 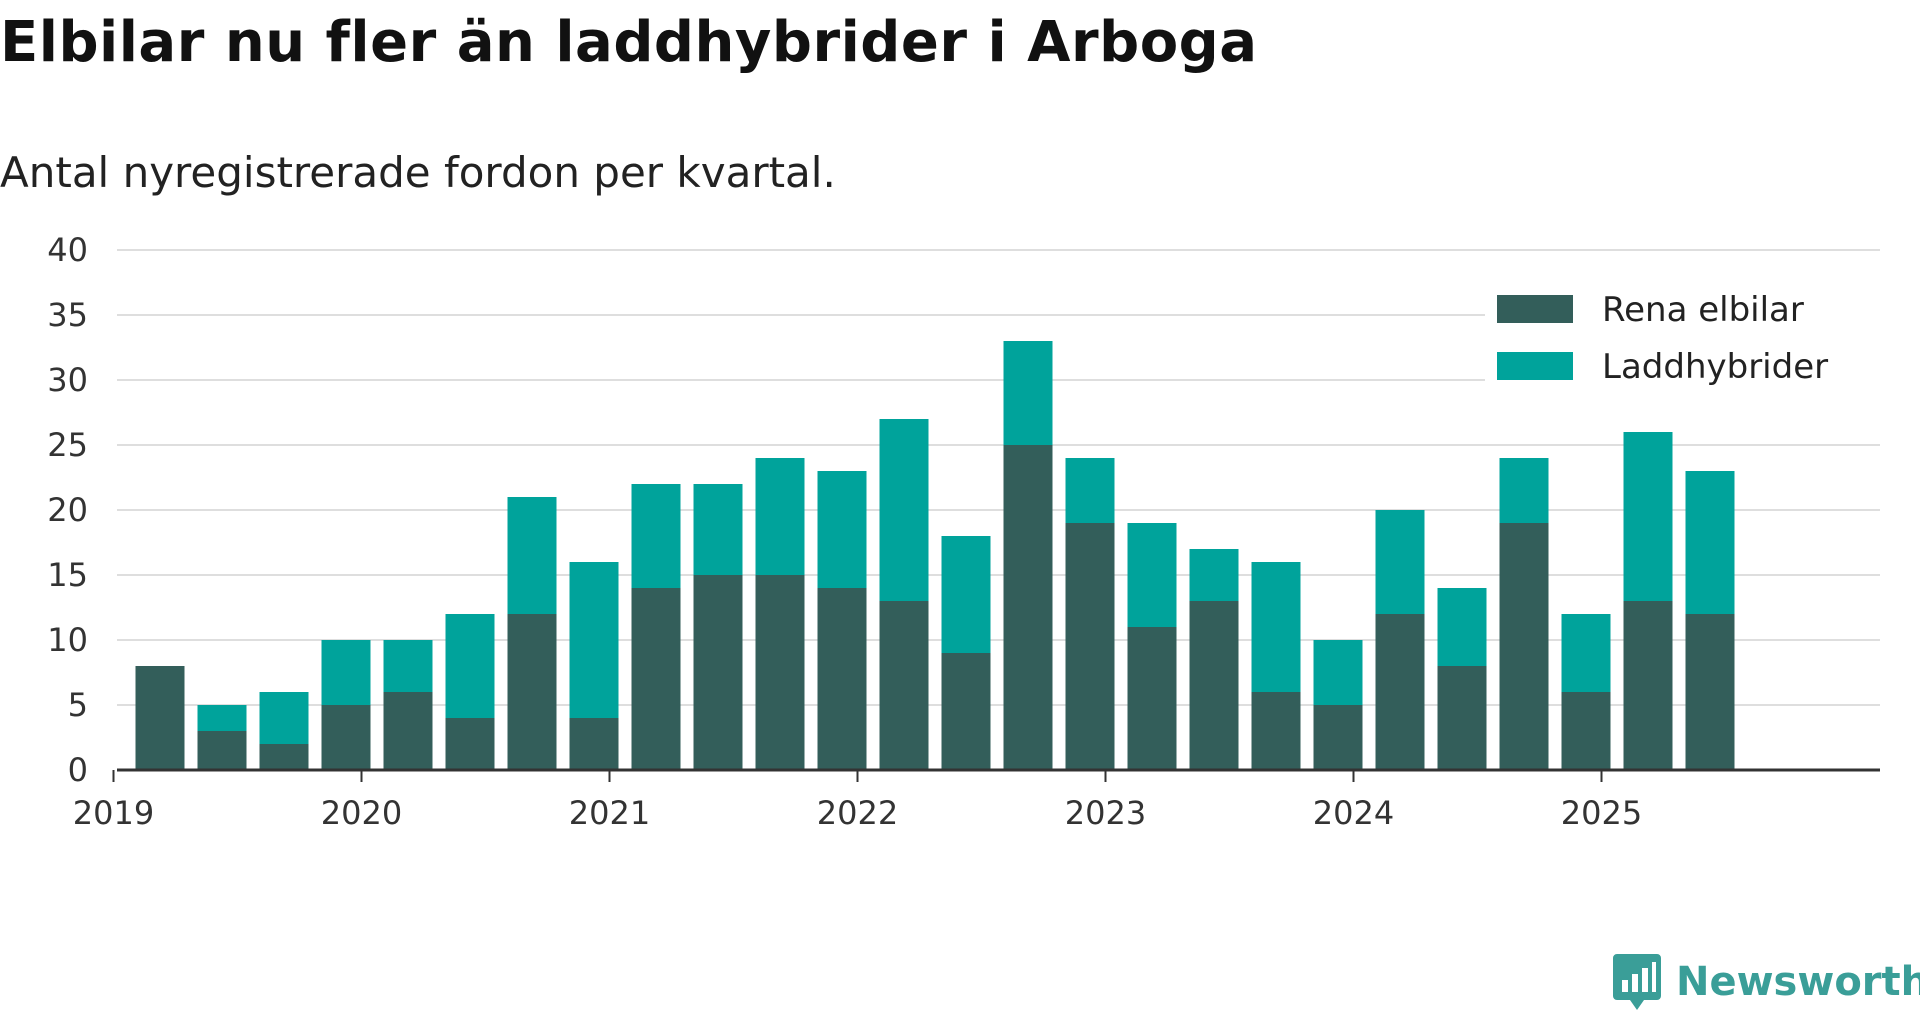 I want to click on brand: Newsworthy, so click(x=1766, y=982).